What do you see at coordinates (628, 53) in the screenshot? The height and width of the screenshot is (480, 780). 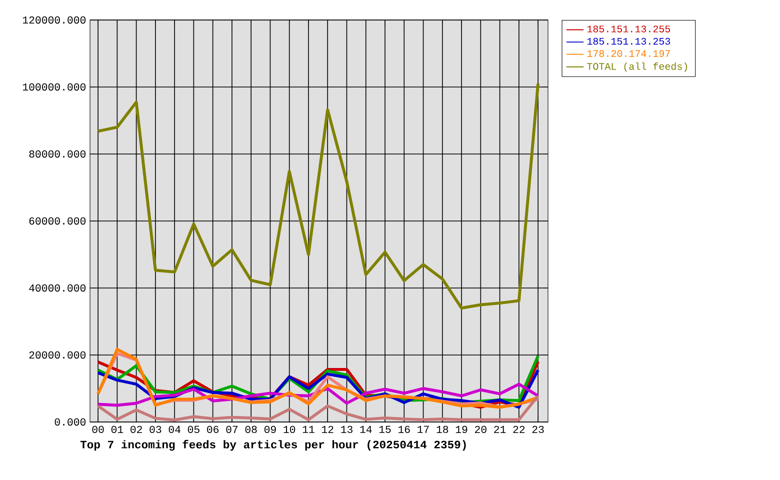 I see `legend-label: 178.20.174.197` at bounding box center [628, 53].